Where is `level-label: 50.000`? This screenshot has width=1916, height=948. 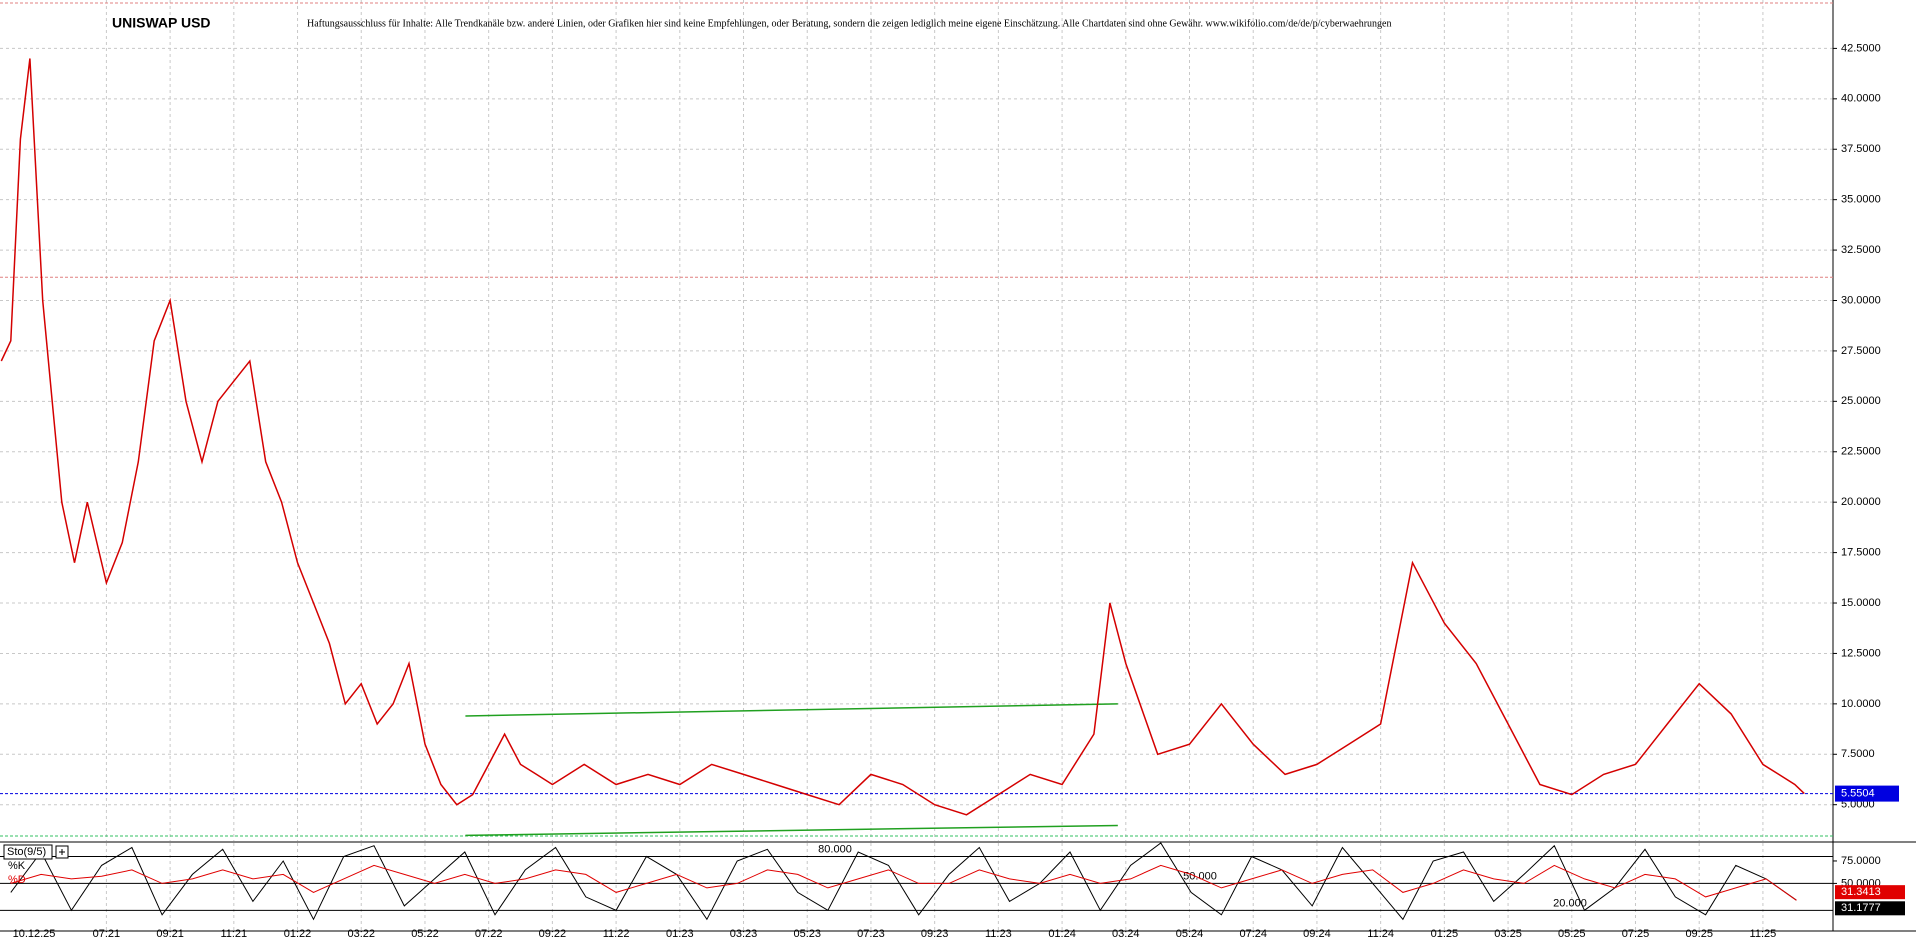
level-label: 50.000 is located at coordinates (1200, 876).